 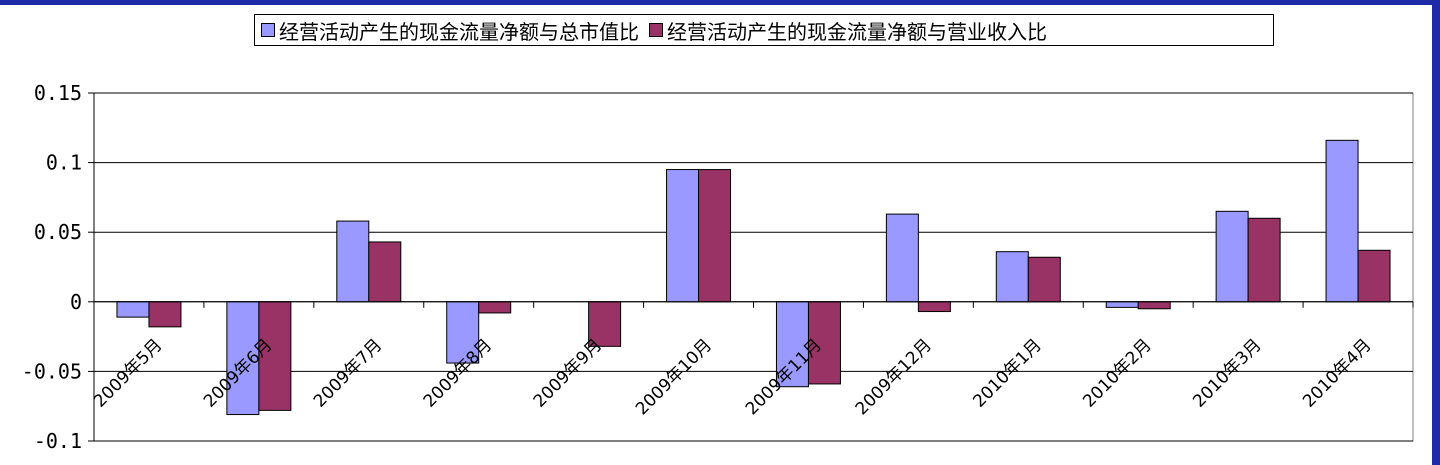 What do you see at coordinates (76, 302) in the screenshot?
I see `y-tick-label-3: 0` at bounding box center [76, 302].